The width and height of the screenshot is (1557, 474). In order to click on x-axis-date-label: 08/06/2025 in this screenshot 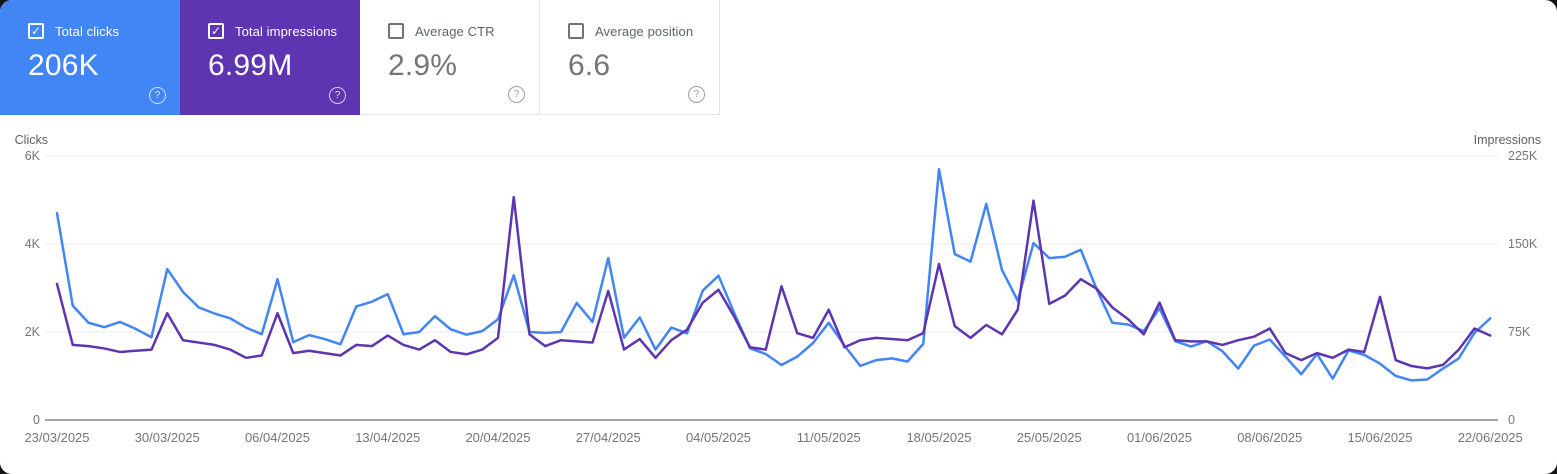, I will do `click(1269, 437)`.